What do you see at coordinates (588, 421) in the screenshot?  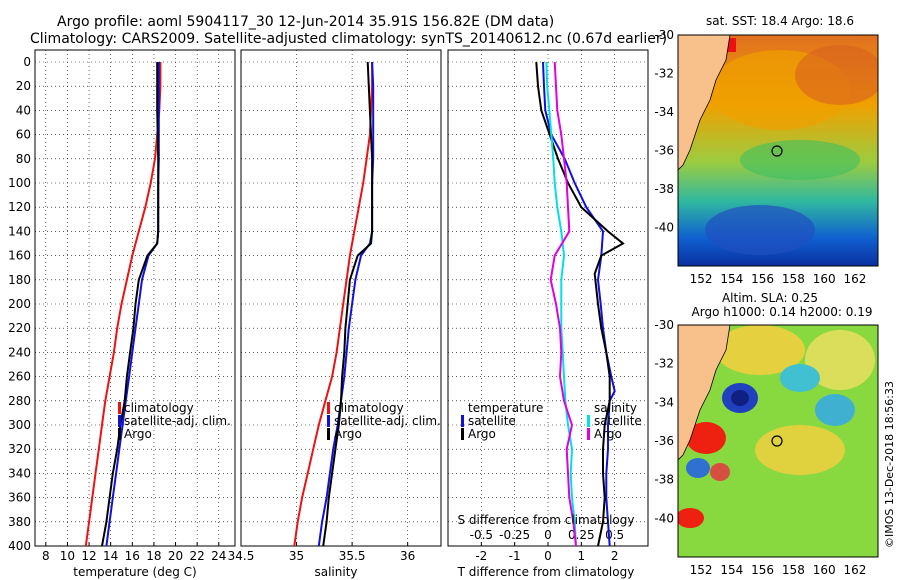 I see `legend-swatch-s-satellite` at bounding box center [588, 421].